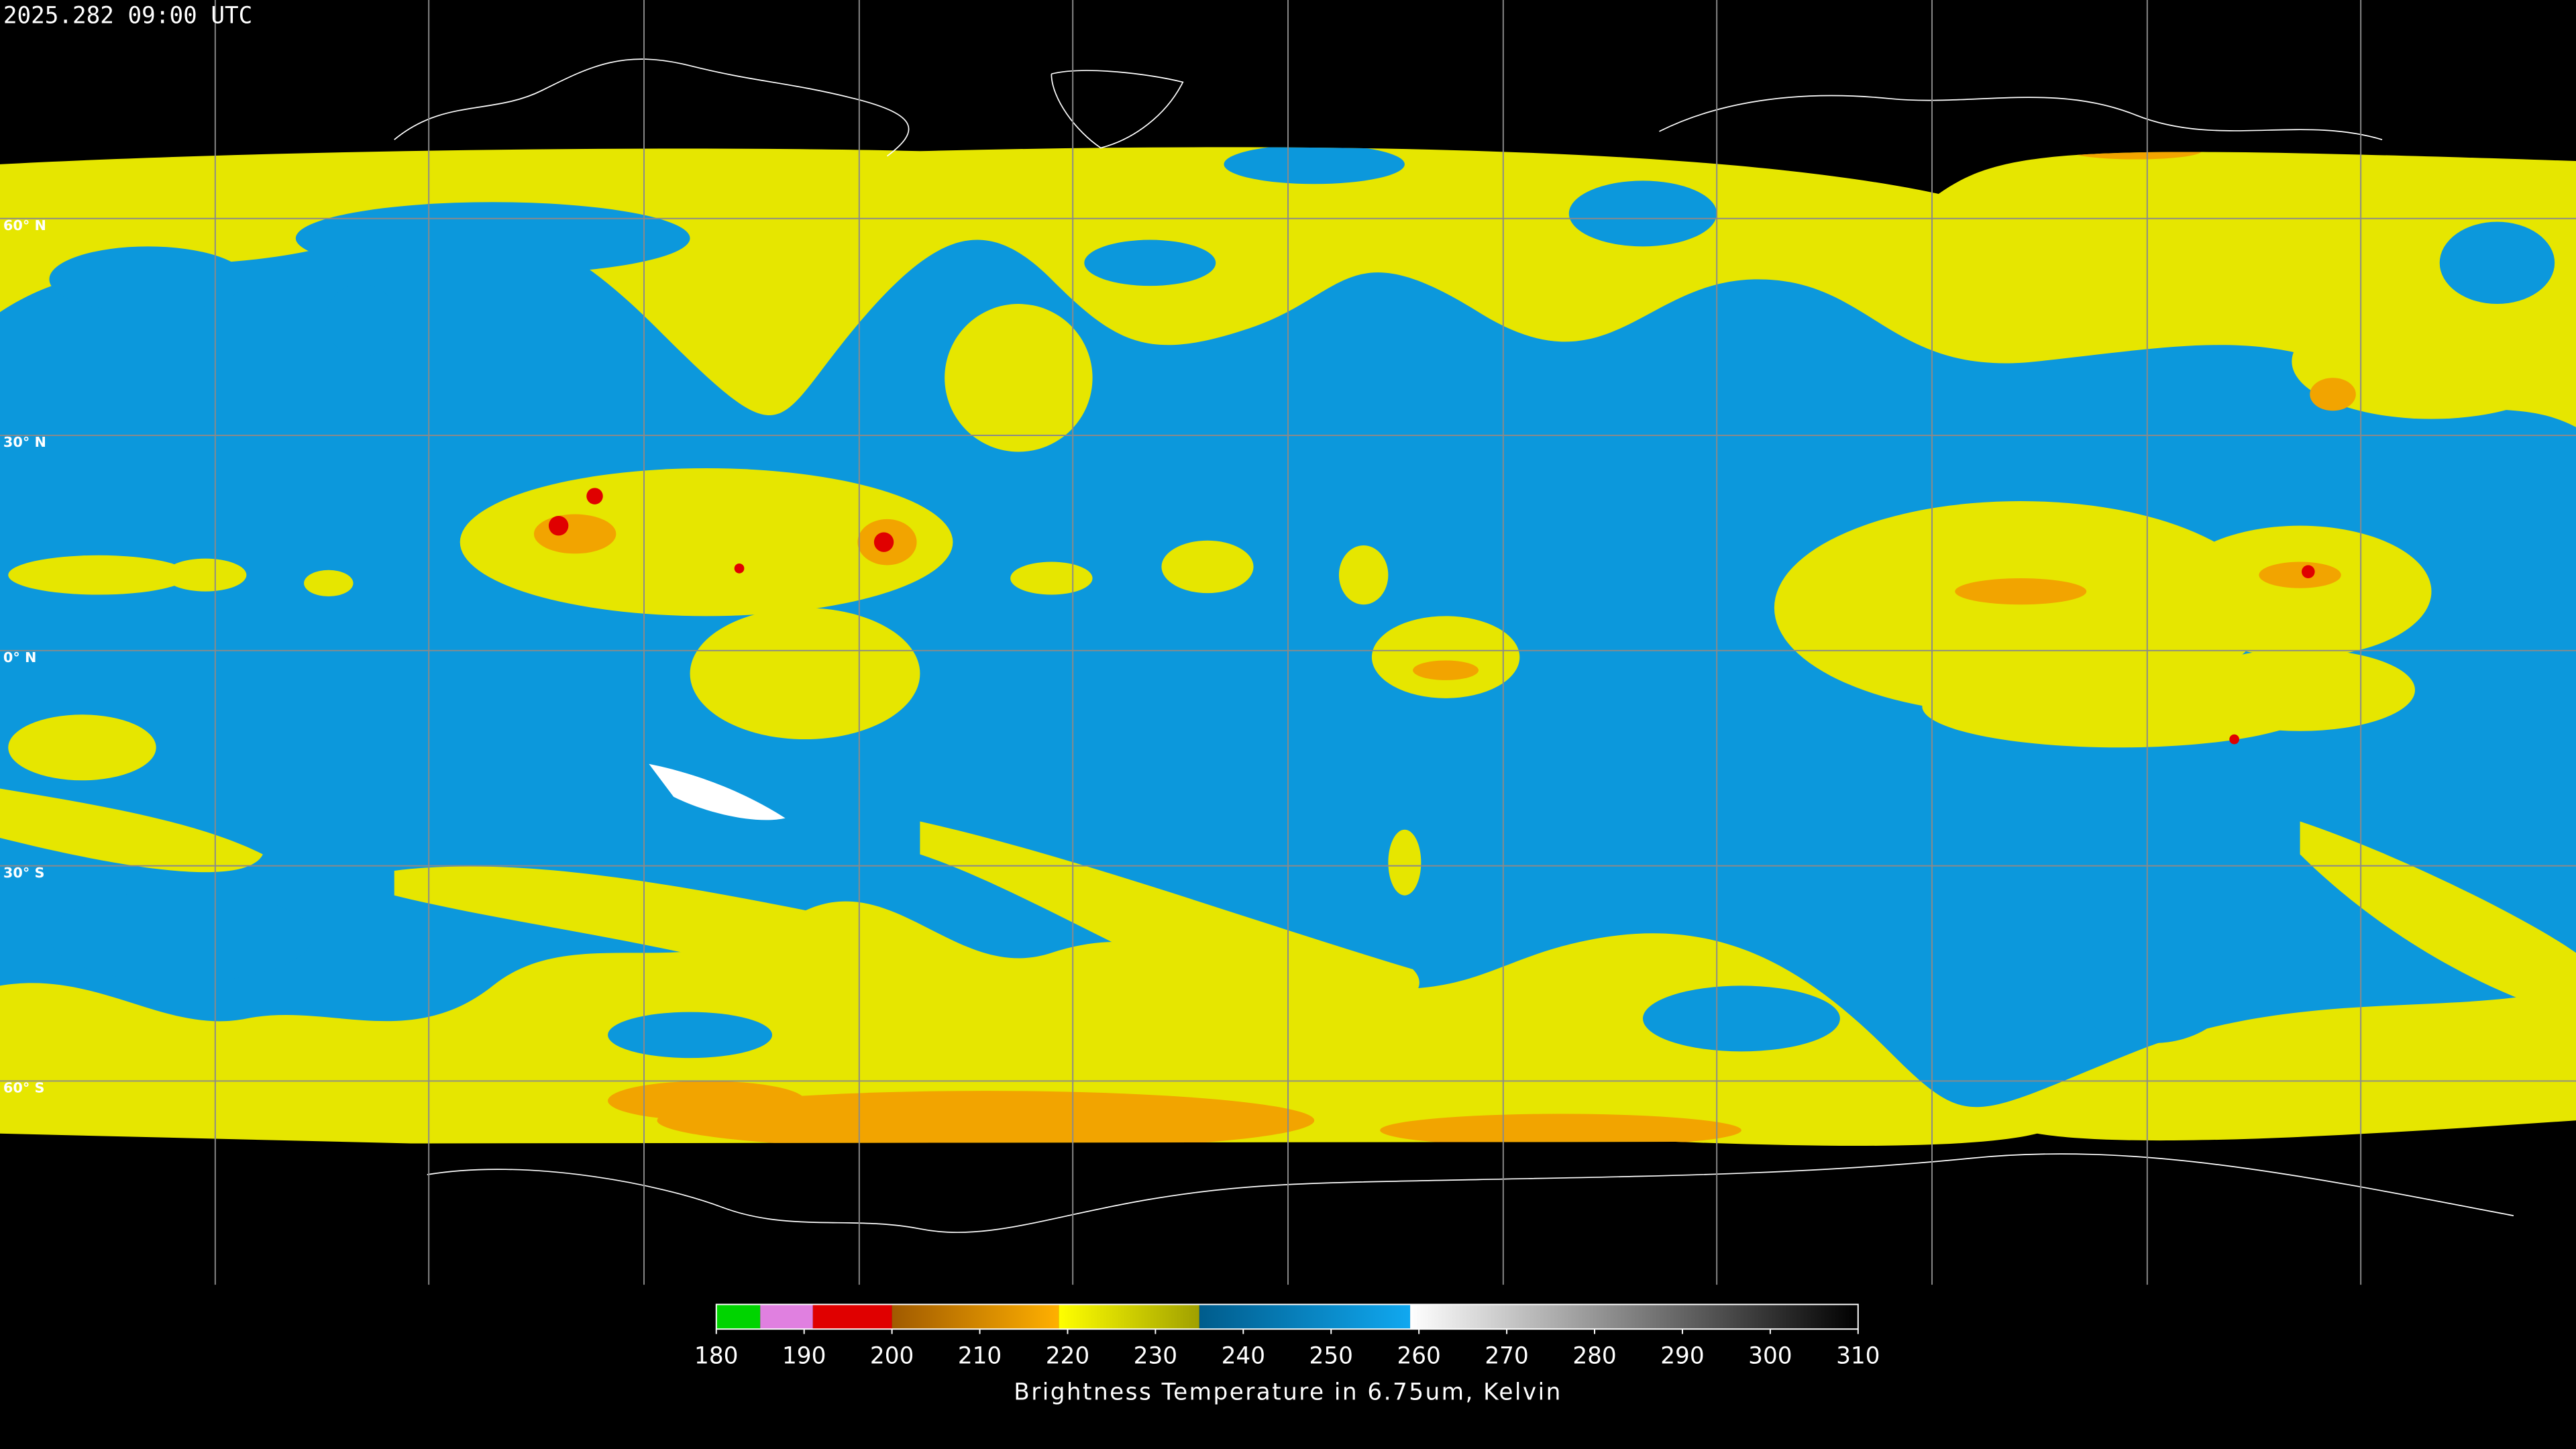 This screenshot has width=2576, height=1449. Describe the element at coordinates (1067, 1356) in the screenshot. I see `colorbar-tick-label: 220` at that location.